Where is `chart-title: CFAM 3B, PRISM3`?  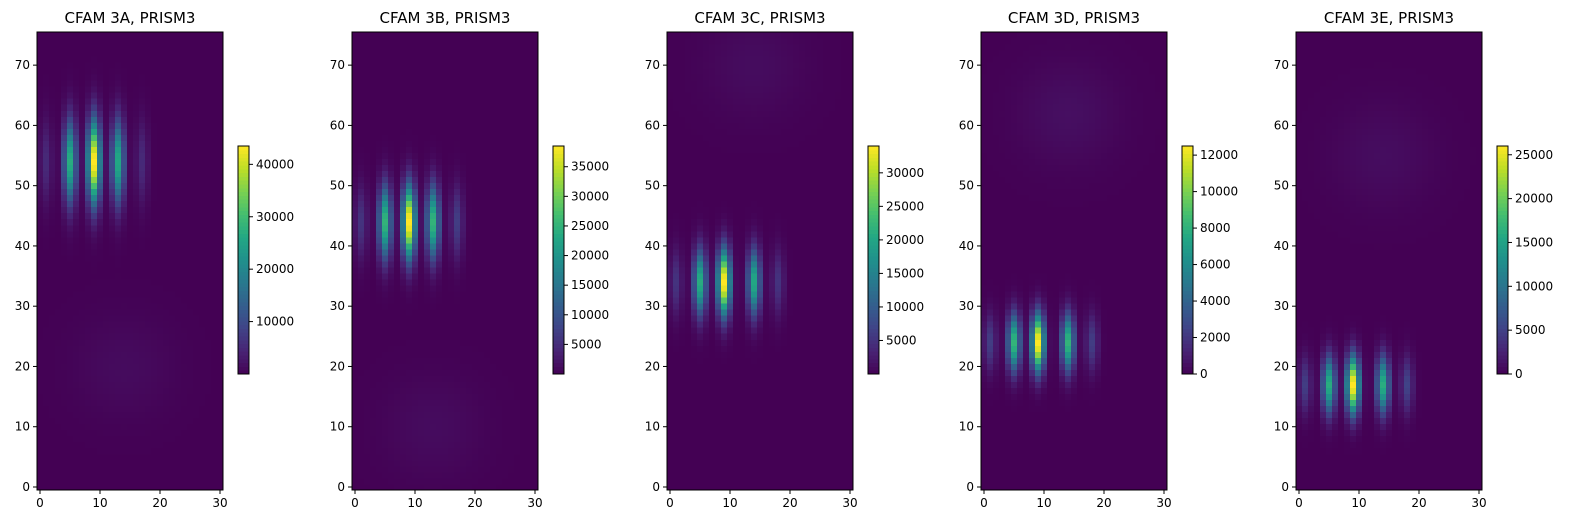
chart-title: CFAM 3B, PRISM3 is located at coordinates (445, 18).